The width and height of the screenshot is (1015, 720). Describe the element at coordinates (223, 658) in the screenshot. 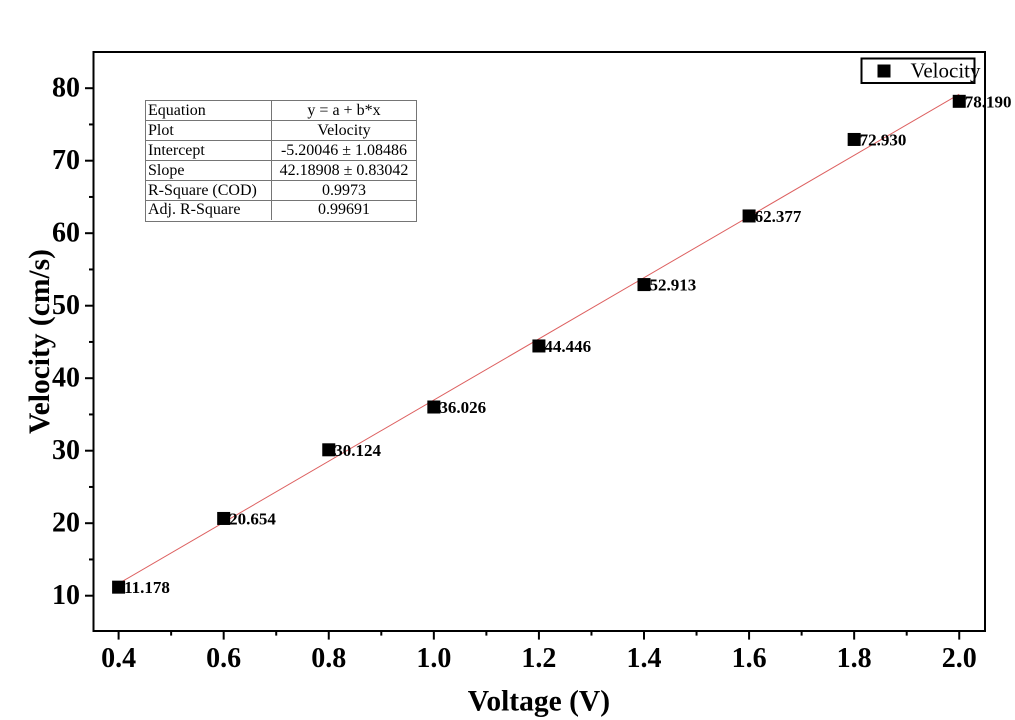

I see `x-tick-label: 0.6` at that location.